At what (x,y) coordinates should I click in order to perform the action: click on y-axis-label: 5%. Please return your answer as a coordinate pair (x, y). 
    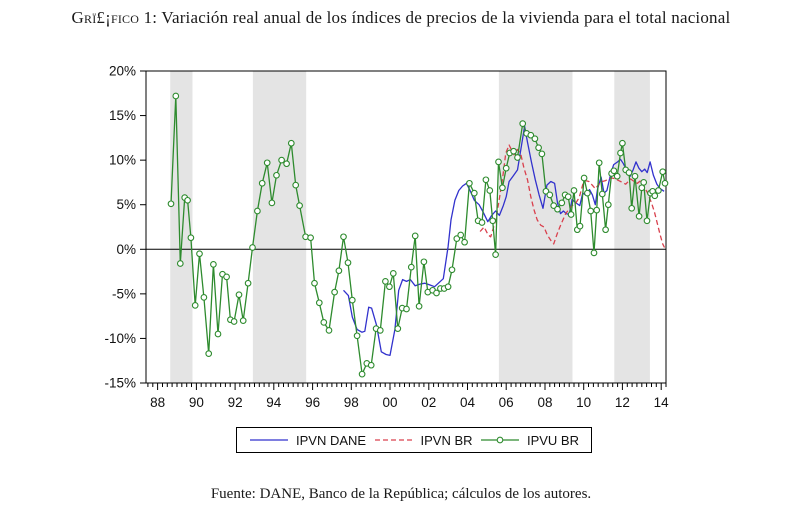
    Looking at the image, I should click on (126, 204).